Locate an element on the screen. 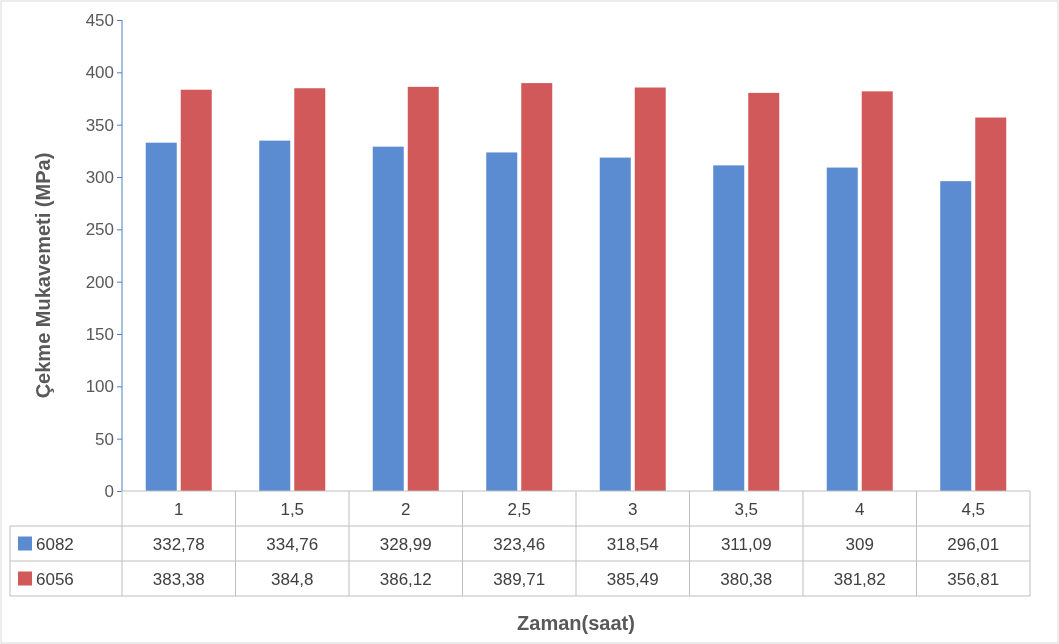 Image resolution: width=1059 pixels, height=644 pixels. x-tick-label: 3,5 is located at coordinates (746, 509).